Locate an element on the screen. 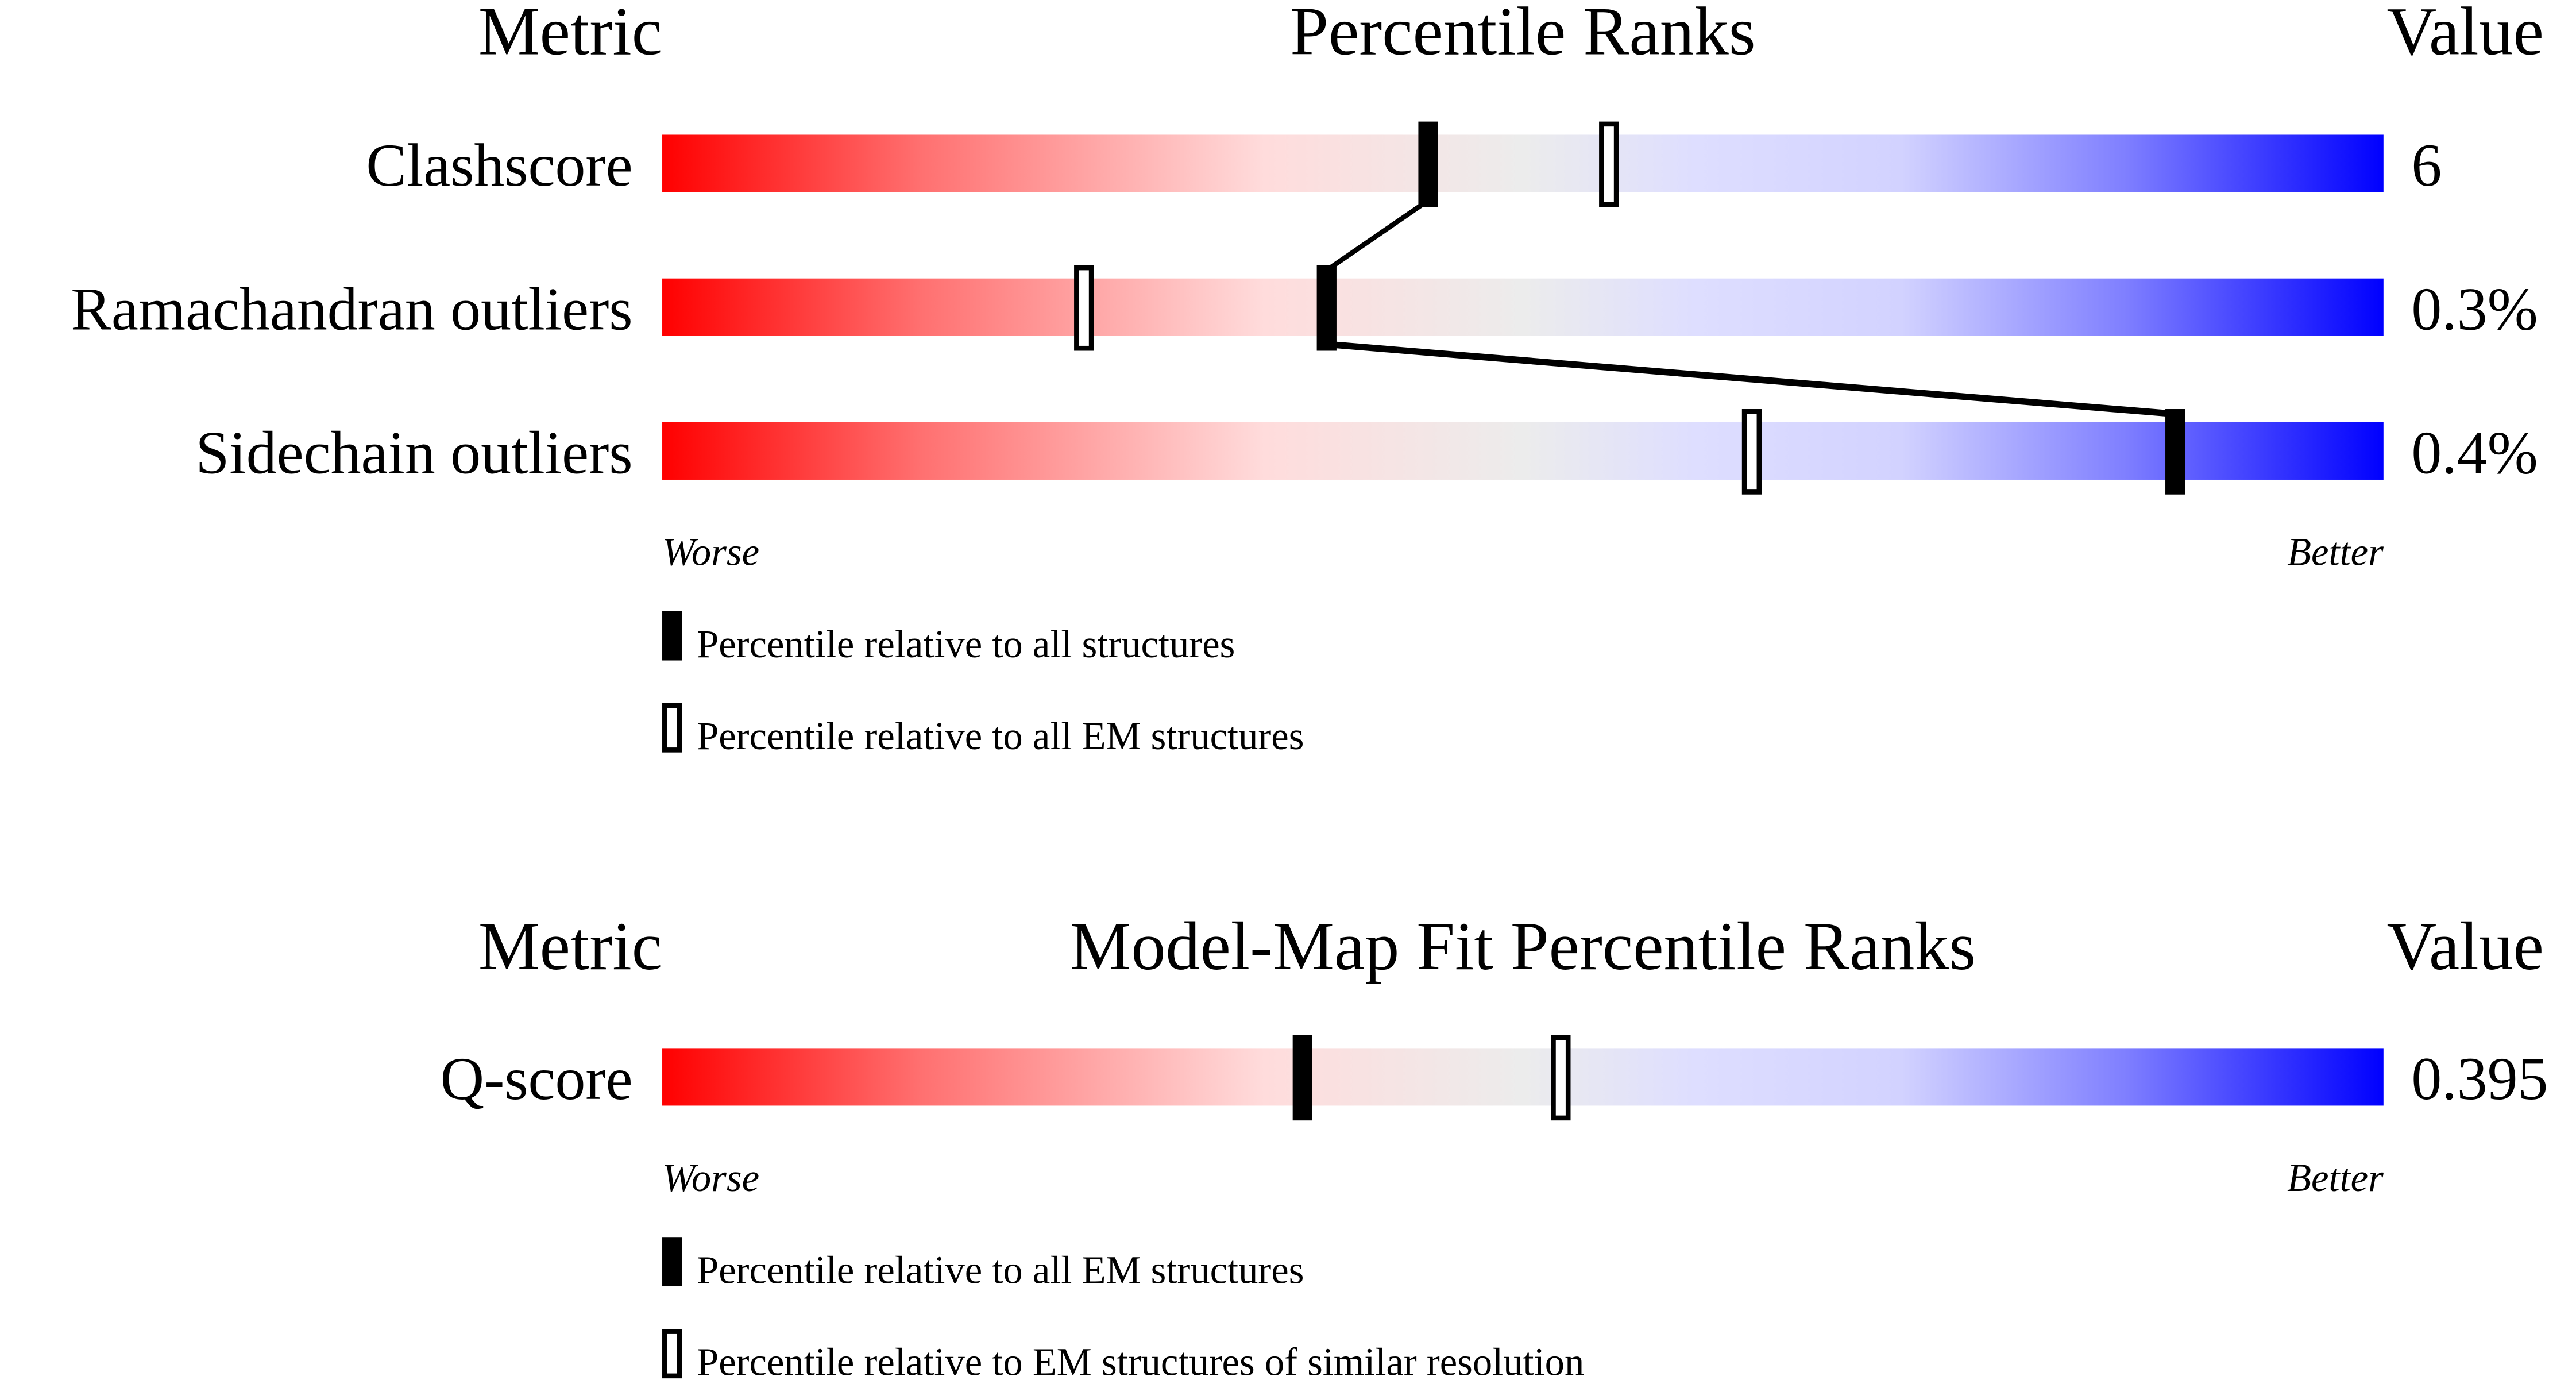 Image resolution: width=2576 pixels, height=1380 pixels. metric-label: Sidechain outliers is located at coordinates (414, 453).